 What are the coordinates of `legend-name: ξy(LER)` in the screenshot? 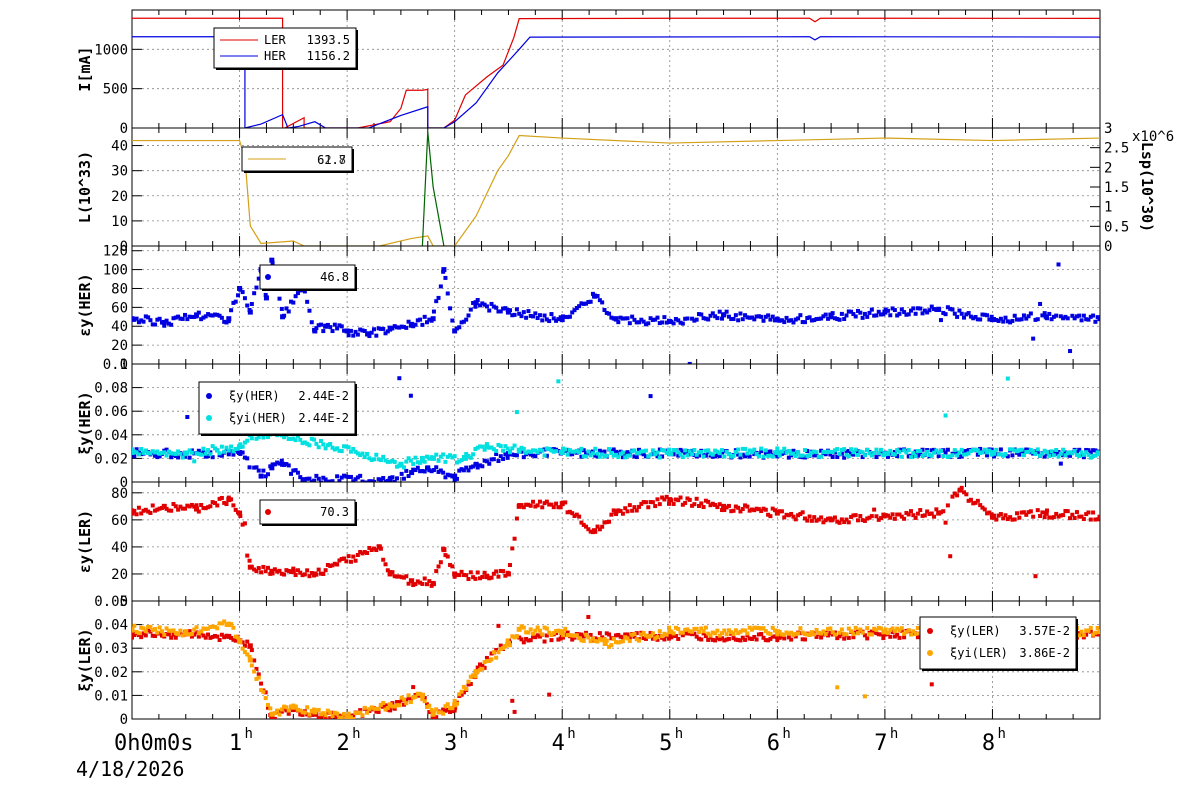 It's located at (975, 631).